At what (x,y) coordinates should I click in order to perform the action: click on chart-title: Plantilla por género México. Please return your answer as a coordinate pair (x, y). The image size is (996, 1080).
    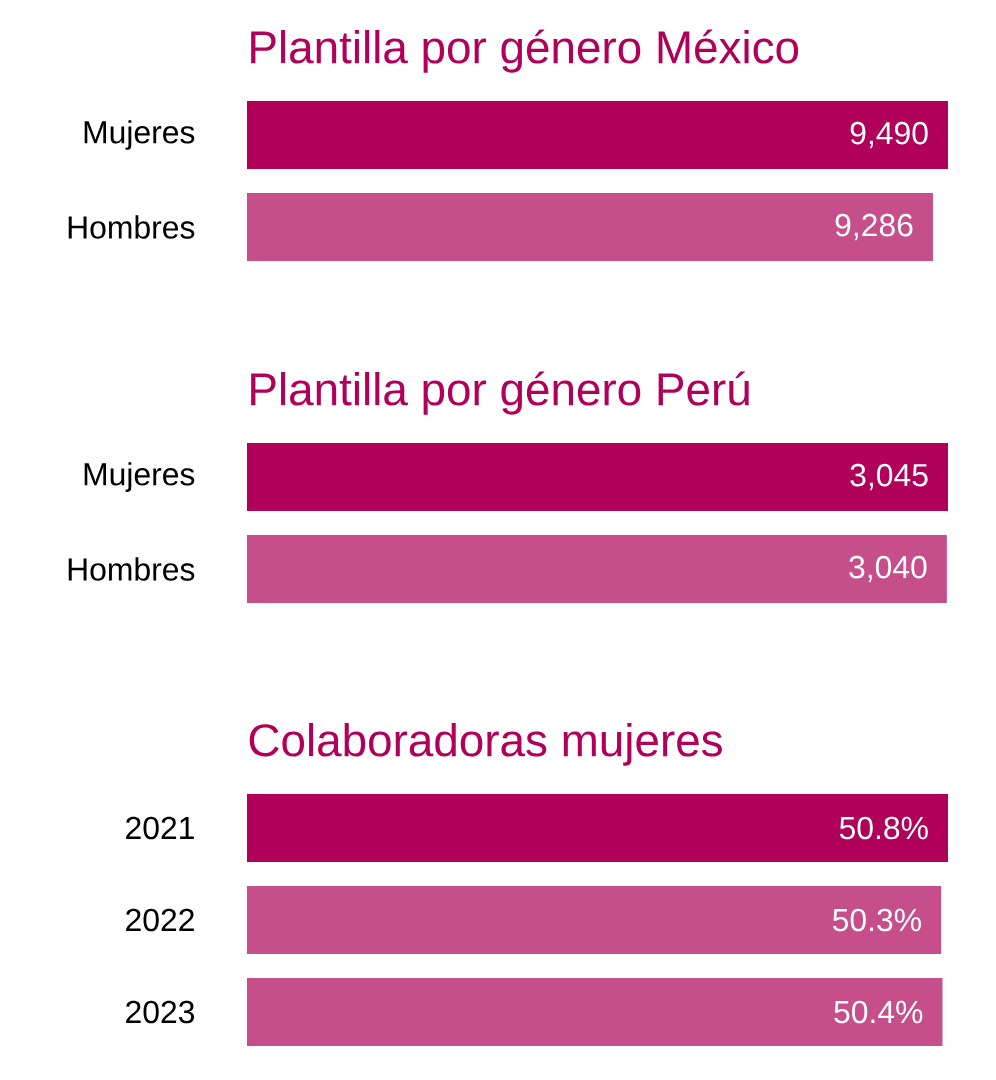
    Looking at the image, I should click on (525, 51).